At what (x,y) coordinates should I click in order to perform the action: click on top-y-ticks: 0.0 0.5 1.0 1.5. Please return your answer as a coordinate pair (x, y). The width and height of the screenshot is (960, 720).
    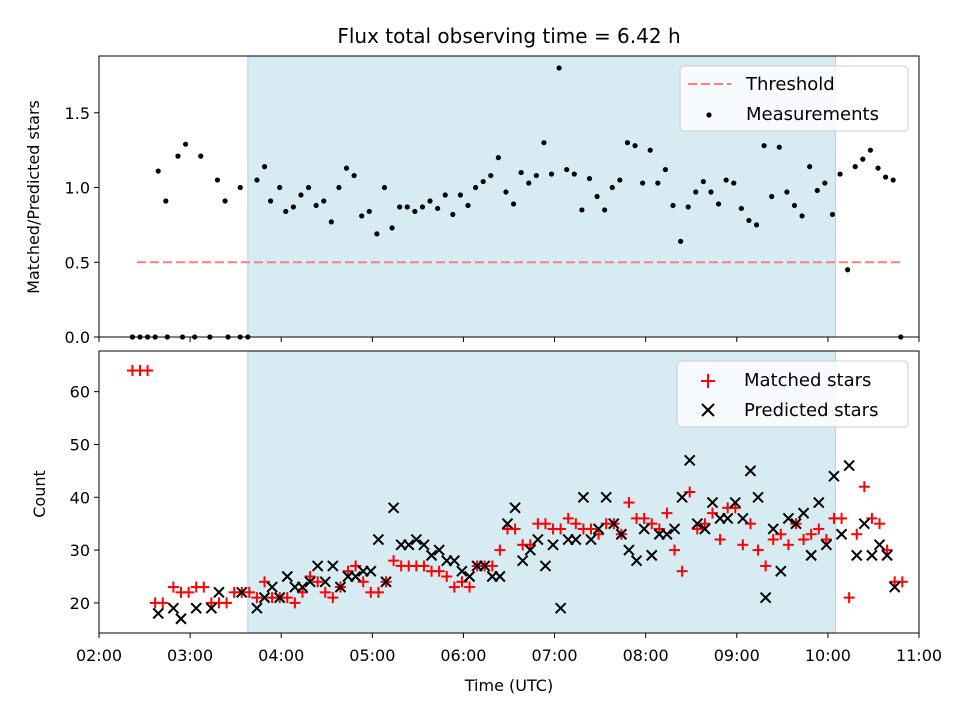
    Looking at the image, I should click on (82, 225).